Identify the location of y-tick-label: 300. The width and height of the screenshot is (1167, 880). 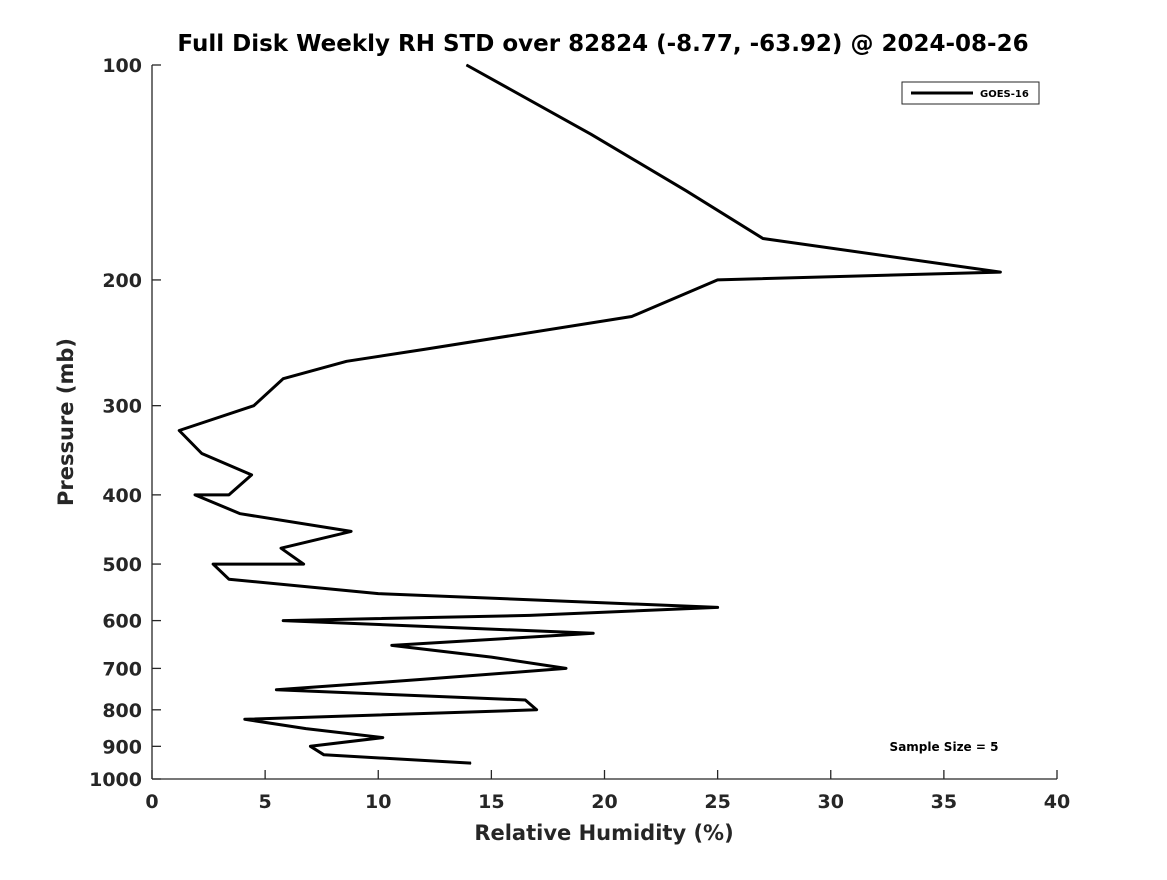
(122, 407).